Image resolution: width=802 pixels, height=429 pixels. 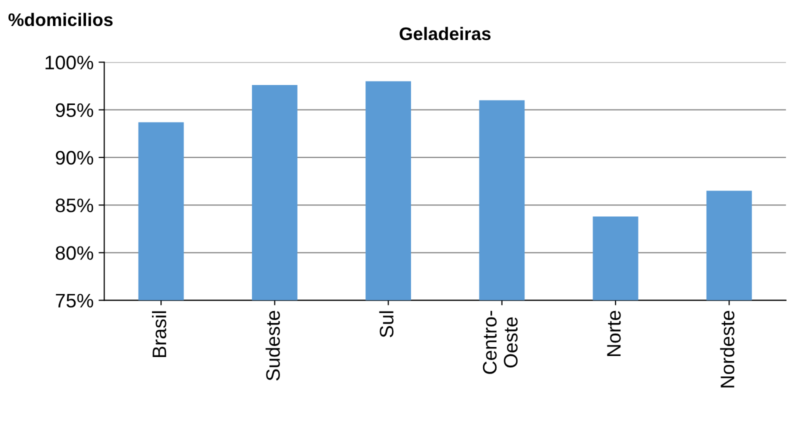 What do you see at coordinates (75, 205) in the screenshot?
I see `y-tick-label: 85%` at bounding box center [75, 205].